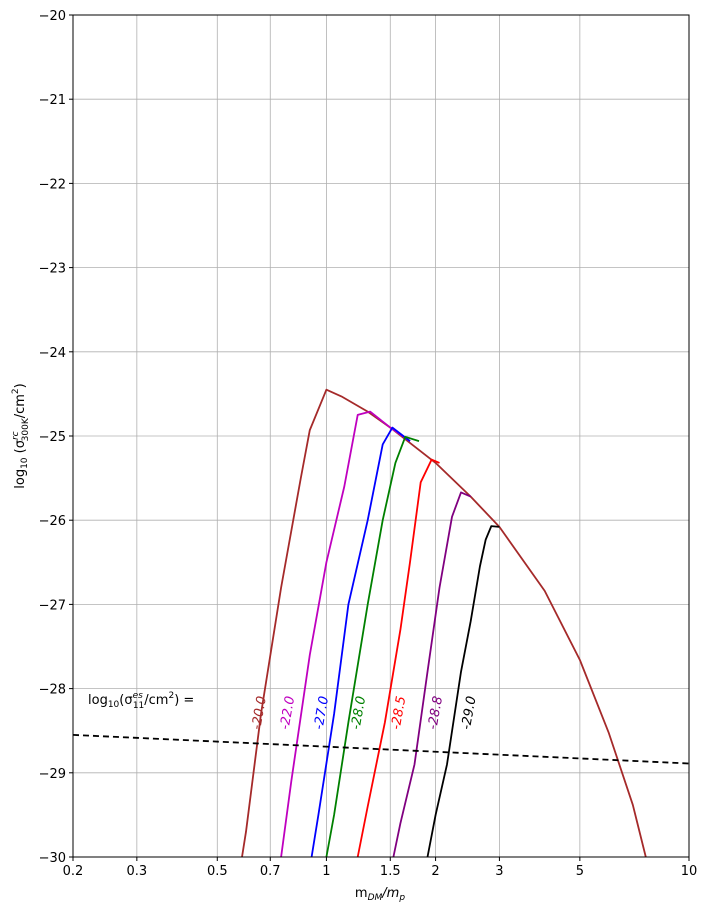 The height and width of the screenshot is (913, 708). I want to click on annotation-sup: es, so click(138, 696).